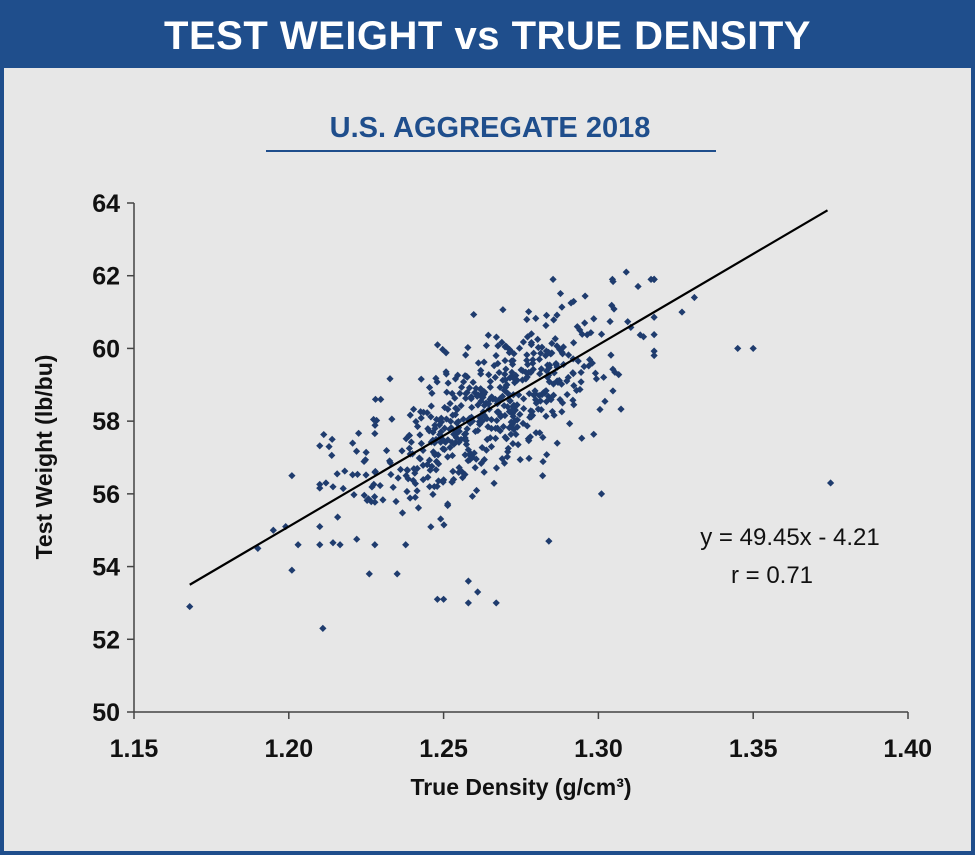 This screenshot has width=975, height=855. What do you see at coordinates (106, 495) in the screenshot?
I see `y-tick-label: 56` at bounding box center [106, 495].